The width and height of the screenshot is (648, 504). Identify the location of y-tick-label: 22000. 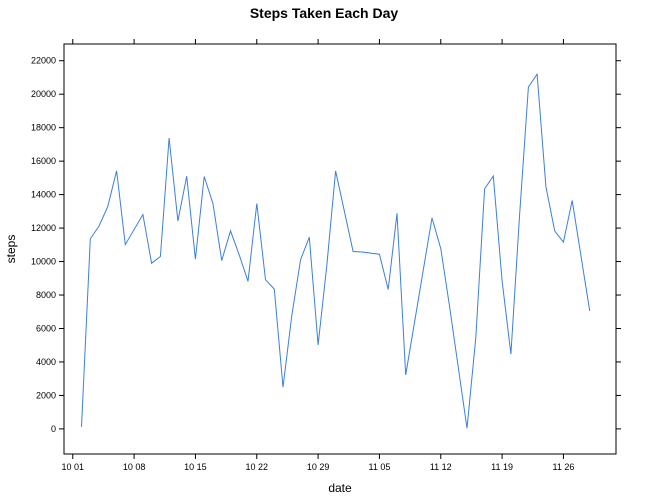
(43, 61).